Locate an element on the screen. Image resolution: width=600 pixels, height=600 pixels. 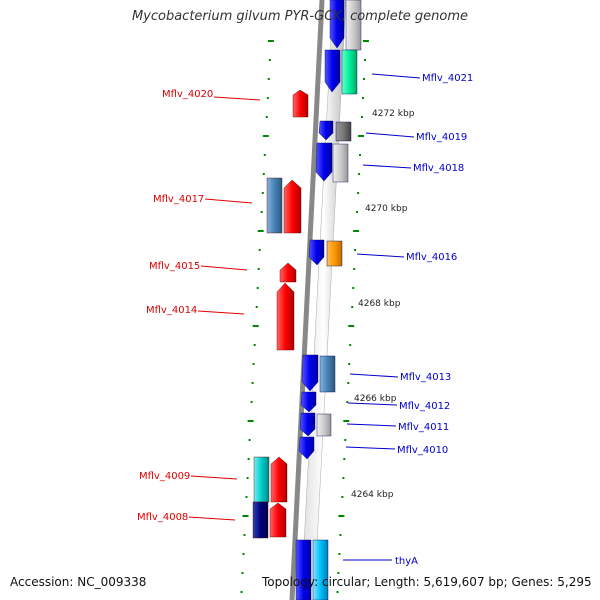
gene-arrow-mflv4010 is located at coordinates (306, 448).